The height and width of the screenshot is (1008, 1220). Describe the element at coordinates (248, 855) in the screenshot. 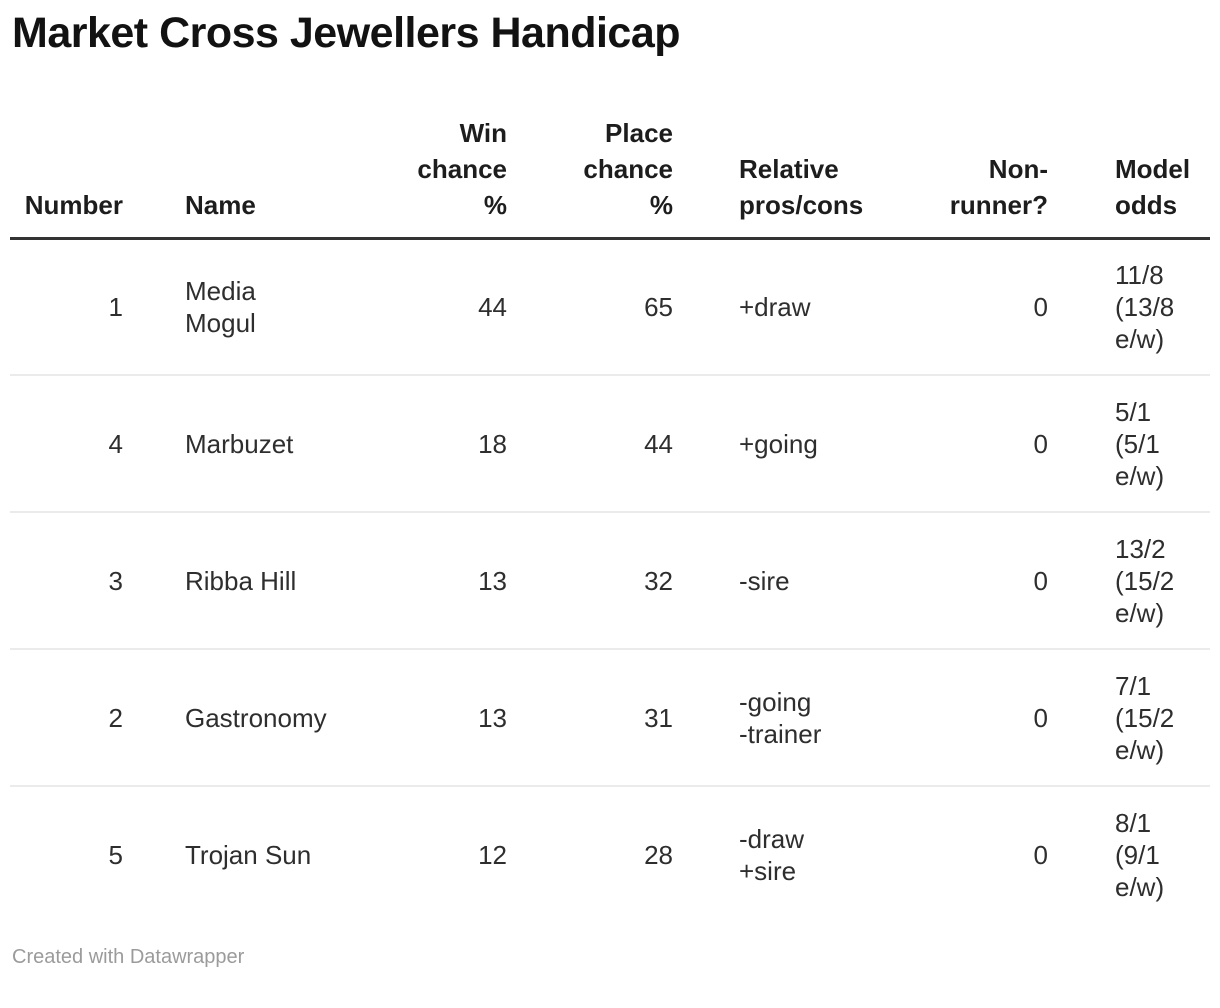

I see `cell-name: Trojan Sun` at that location.